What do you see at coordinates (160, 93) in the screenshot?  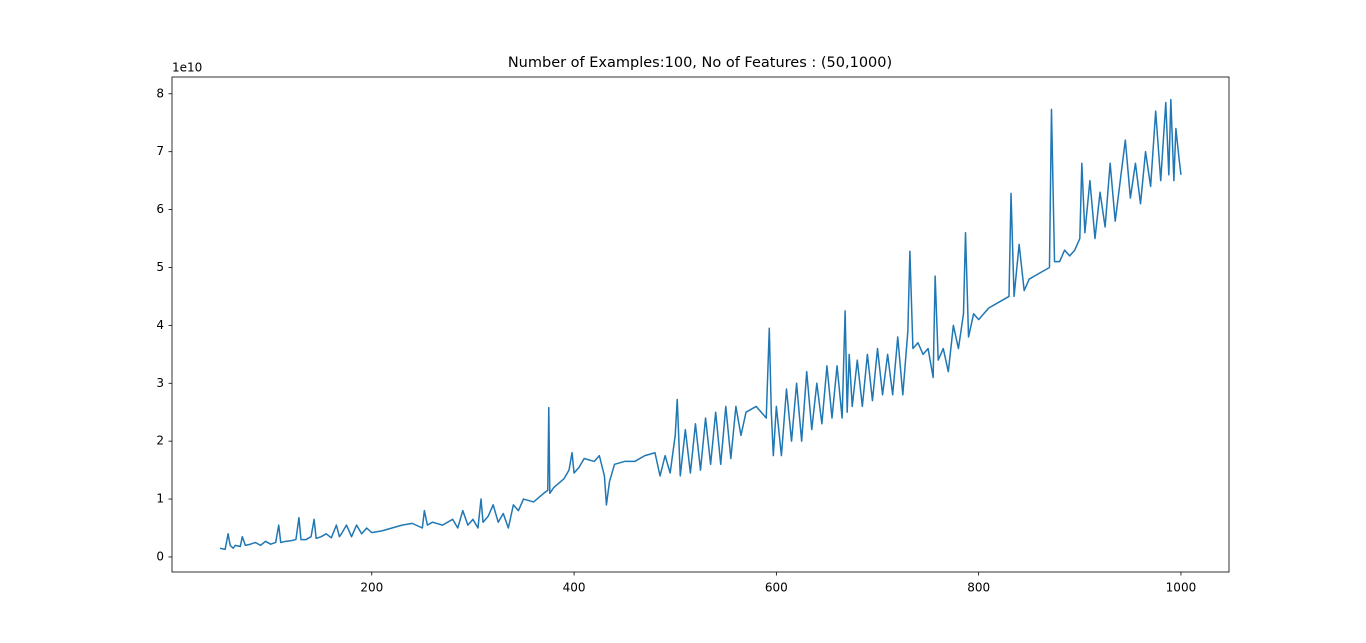 I see `y-tick-label: 8` at bounding box center [160, 93].